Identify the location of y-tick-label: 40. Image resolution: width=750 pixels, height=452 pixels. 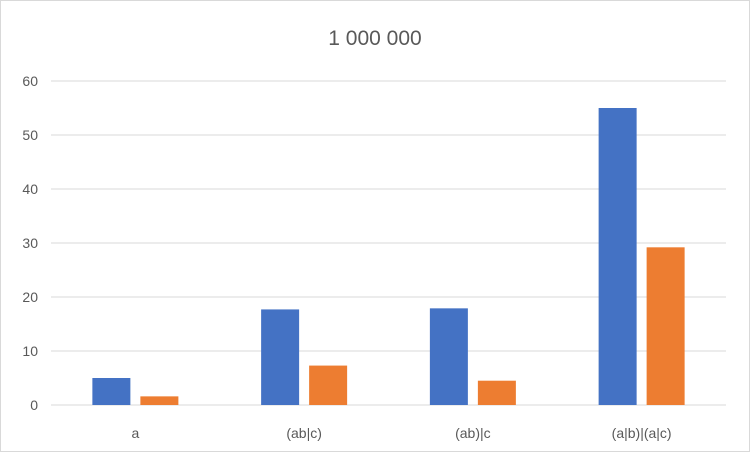
(30, 189).